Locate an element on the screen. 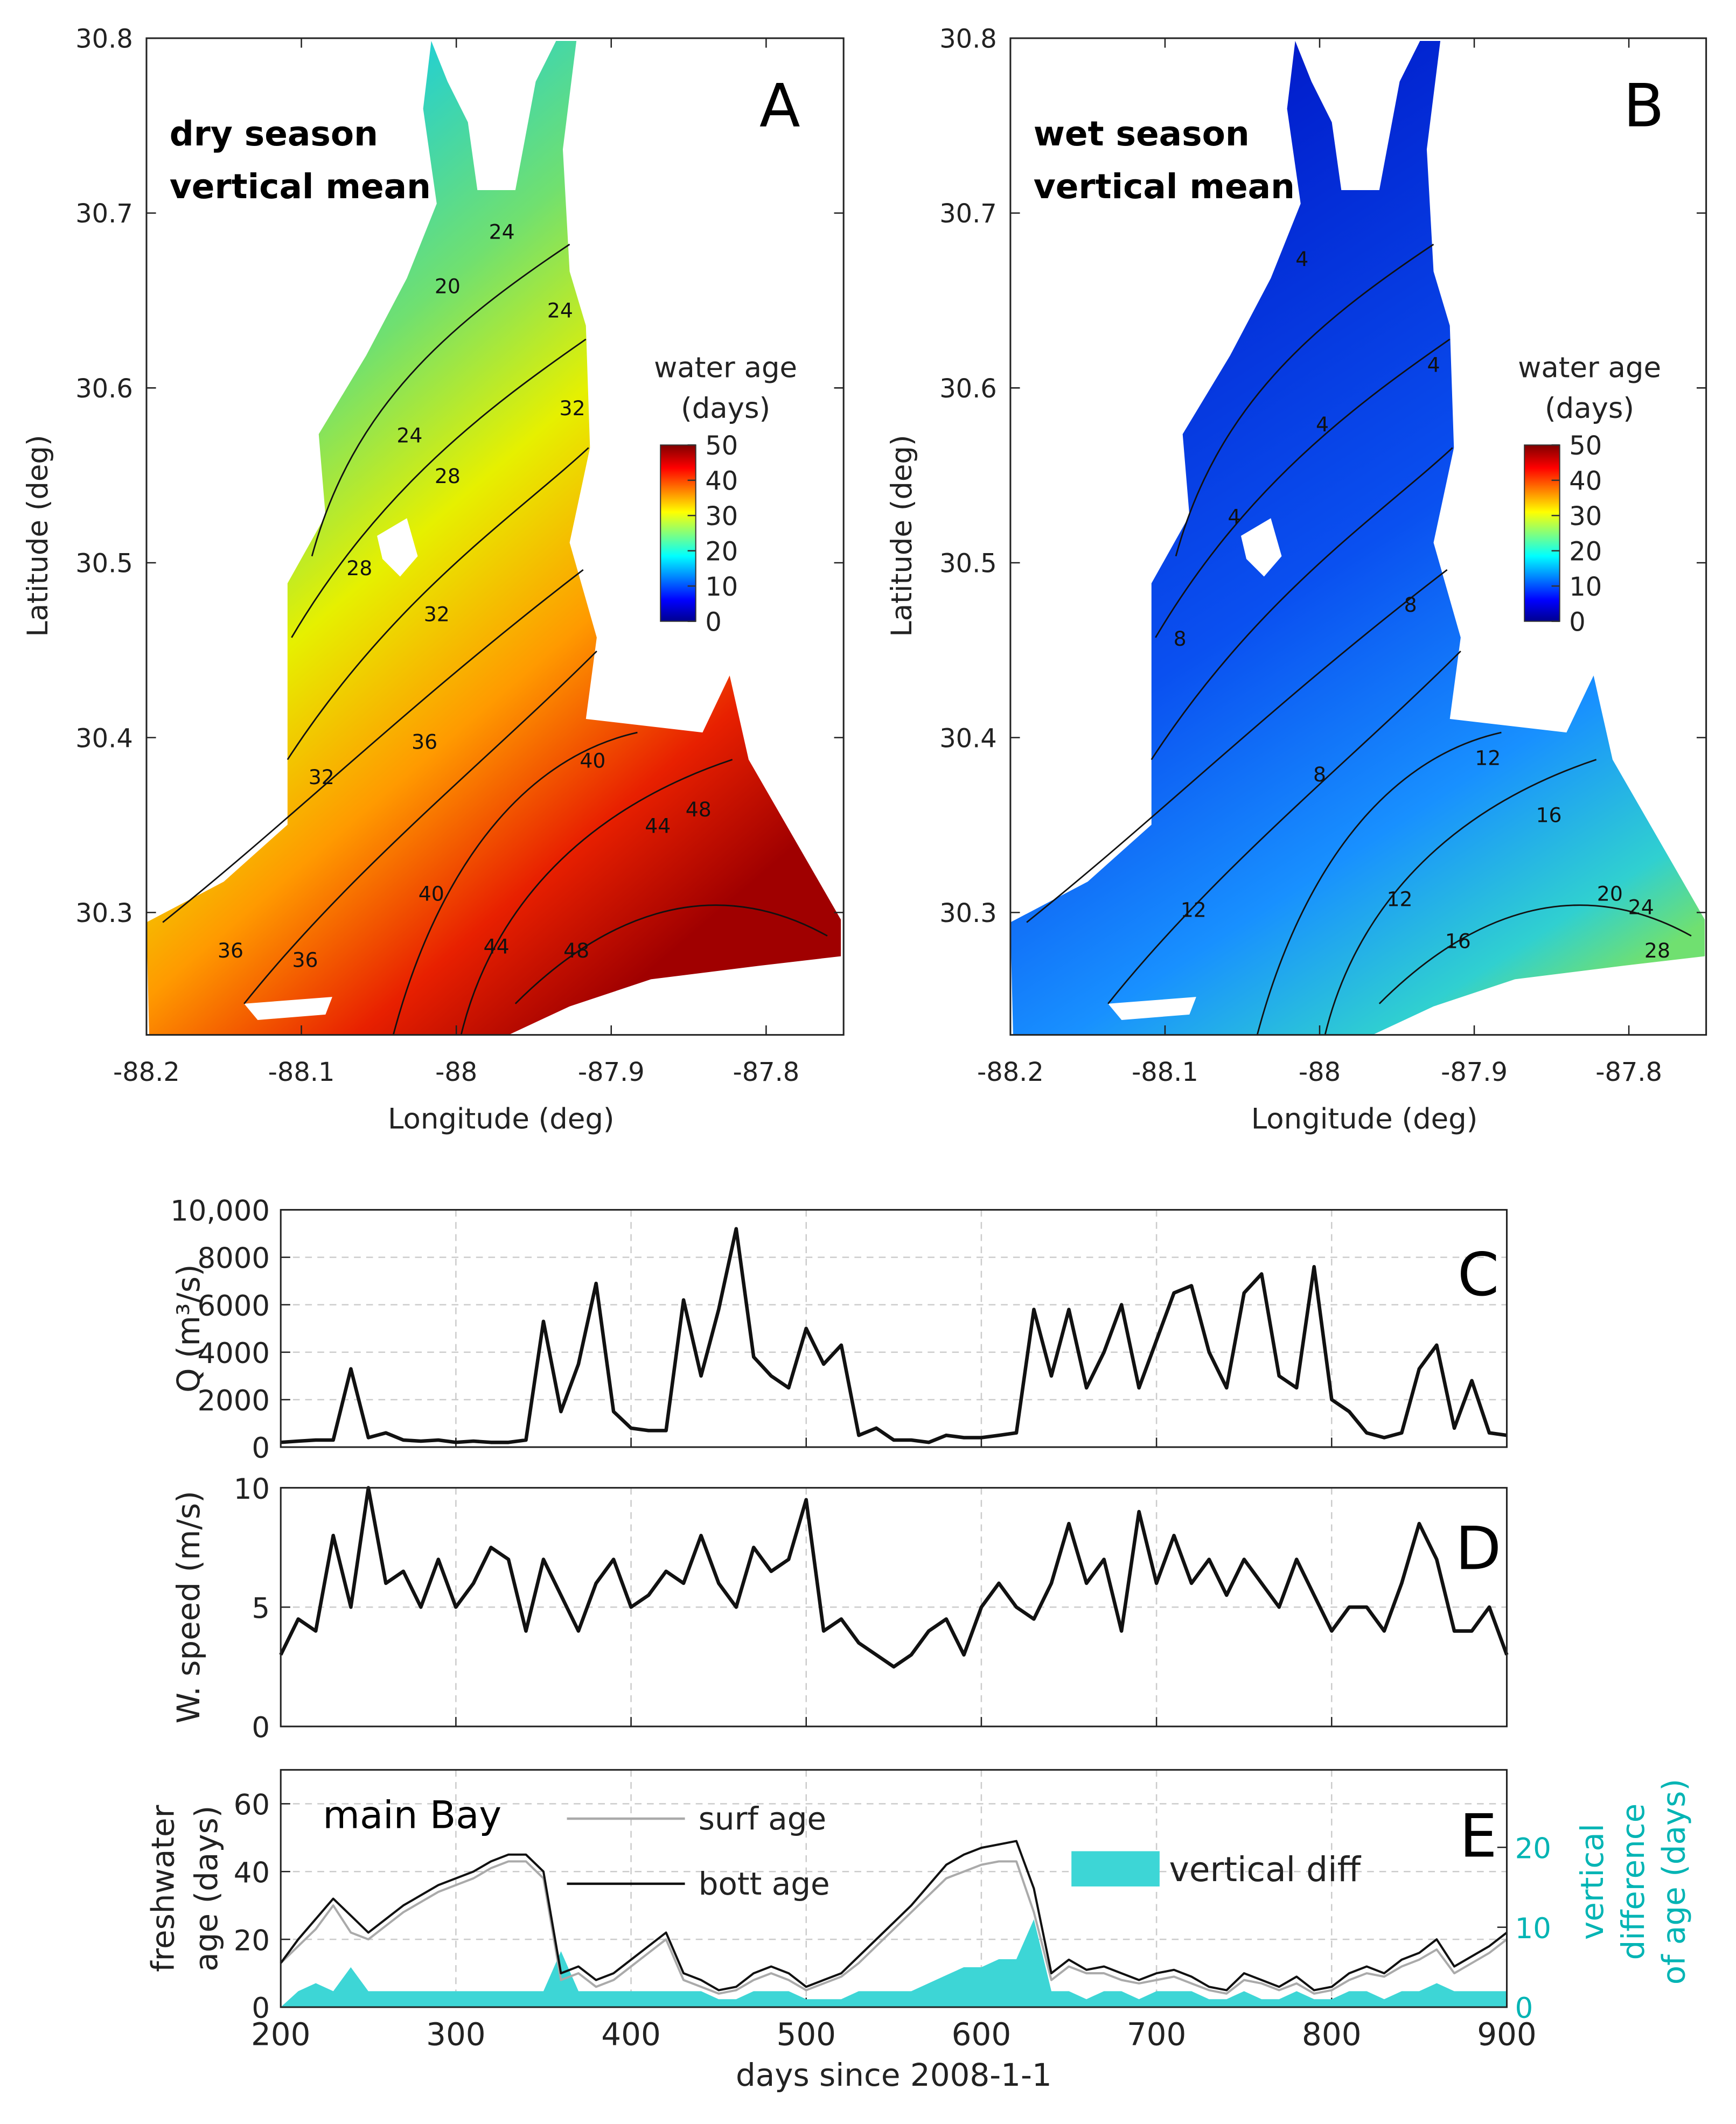 The width and height of the screenshot is (1736, 2124). x-tick-label: 800 is located at coordinates (1332, 2034).